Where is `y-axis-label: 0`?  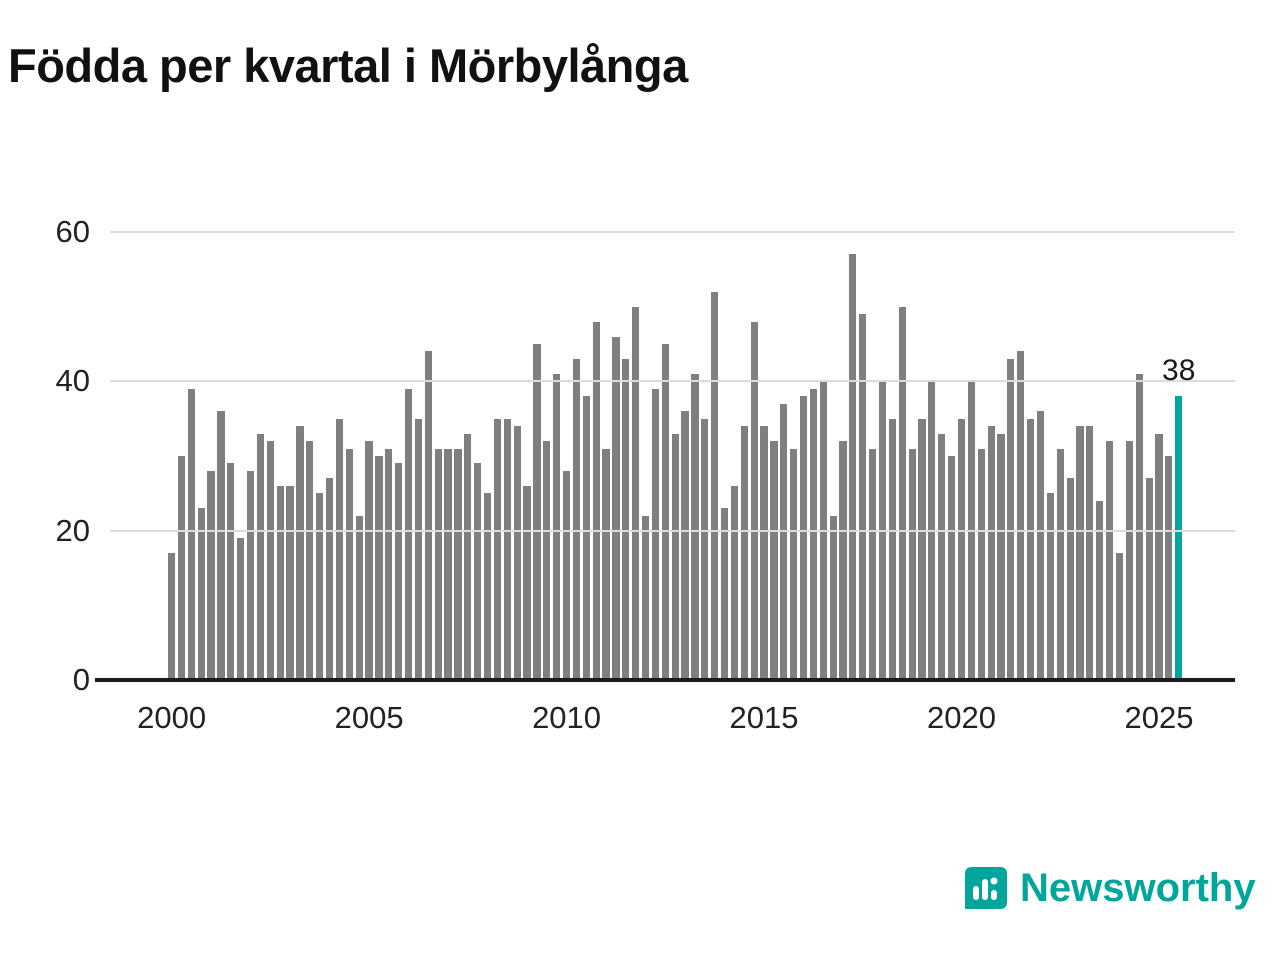 y-axis-label: 0 is located at coordinates (81, 679).